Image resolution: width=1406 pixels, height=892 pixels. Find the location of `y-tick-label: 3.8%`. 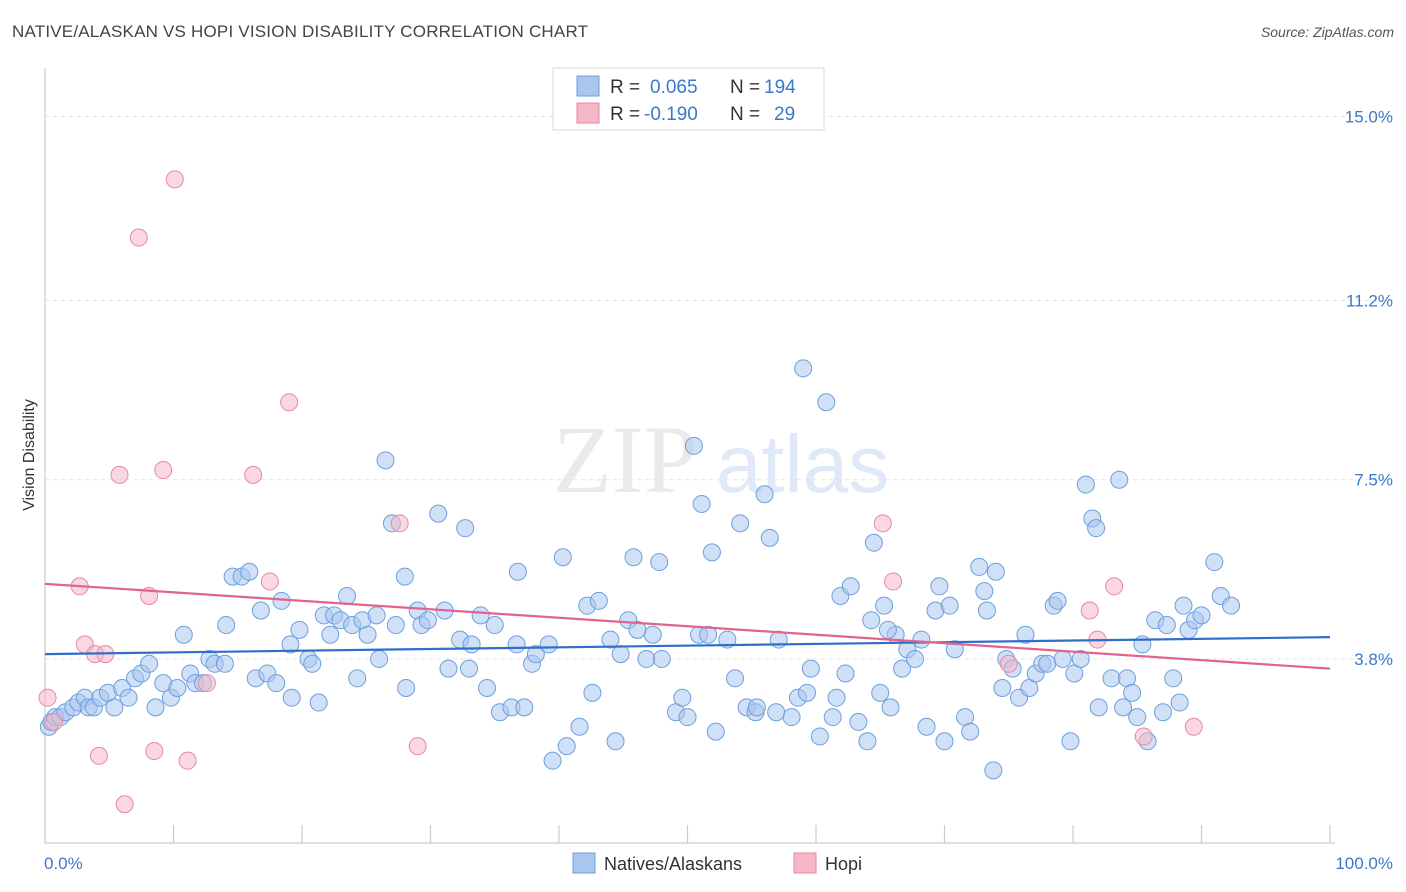

y-tick-label: 3.8% is located at coordinates (1373, 659).